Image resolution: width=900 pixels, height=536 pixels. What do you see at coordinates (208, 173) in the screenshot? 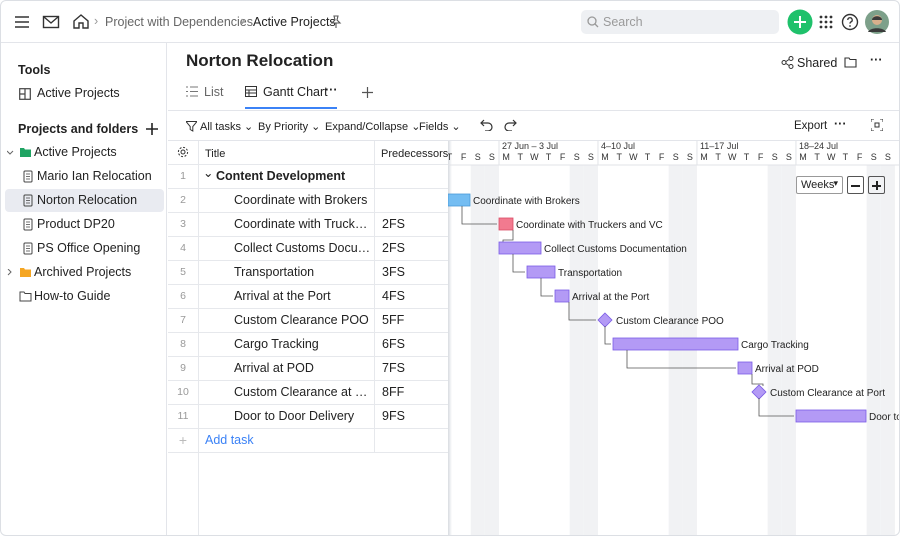
I see `collapse-caret: ⌄` at bounding box center [208, 173].